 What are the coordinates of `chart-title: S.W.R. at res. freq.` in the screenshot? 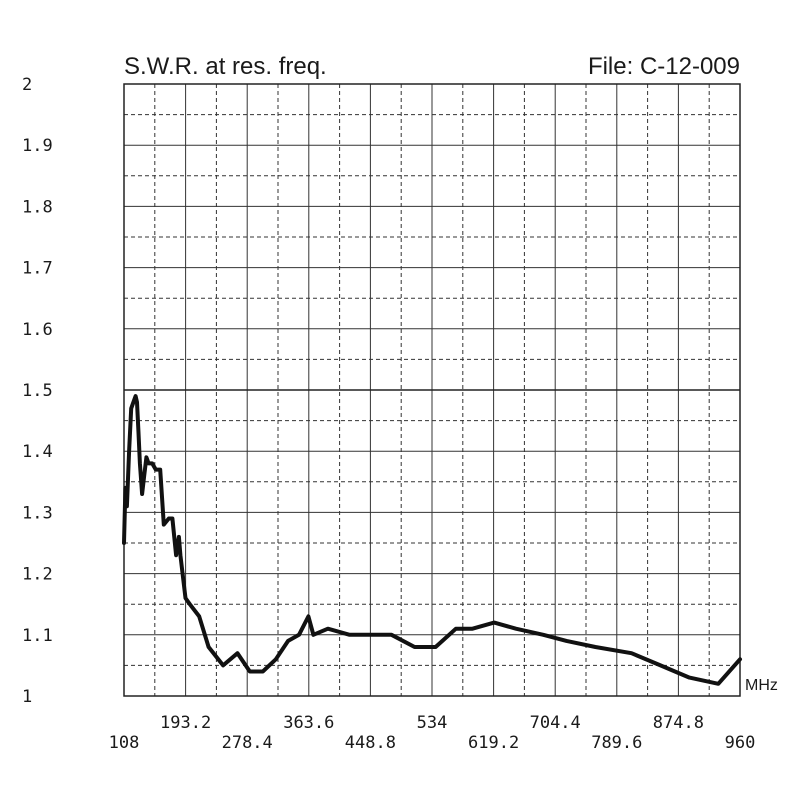 It's located at (225, 66).